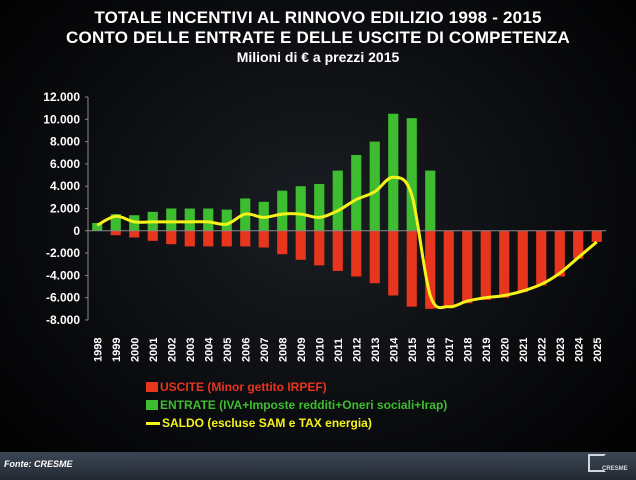 Image resolution: width=636 pixels, height=480 pixels. Describe the element at coordinates (117, 350) in the screenshot. I see `x-tick-label: 1999` at that location.